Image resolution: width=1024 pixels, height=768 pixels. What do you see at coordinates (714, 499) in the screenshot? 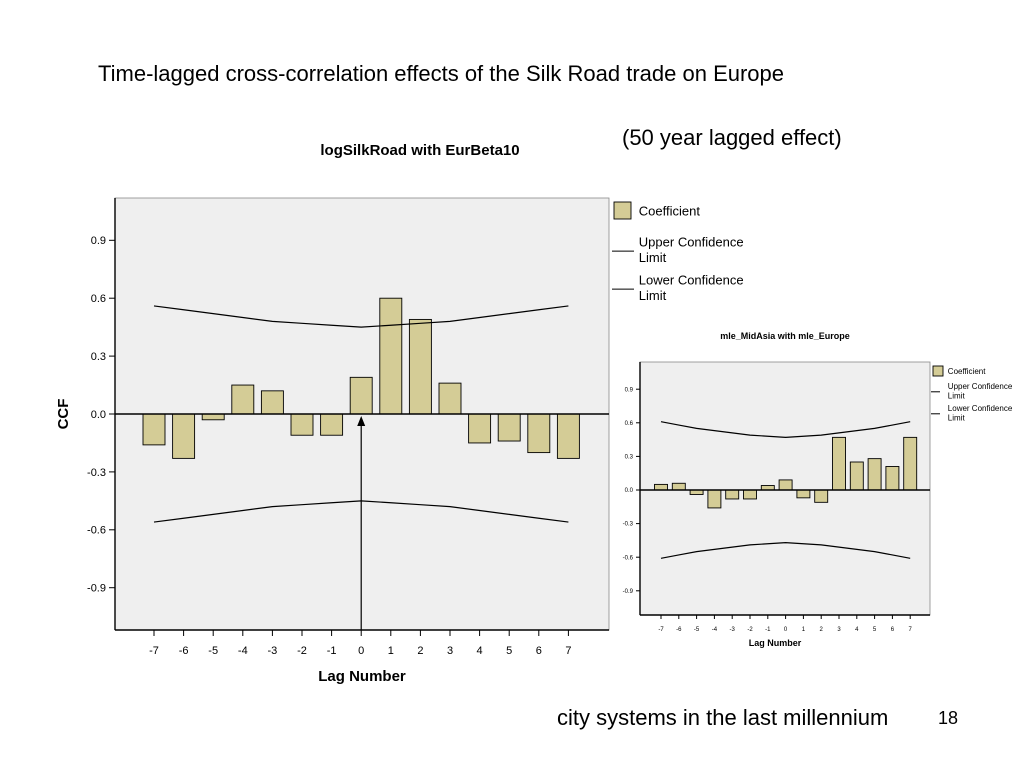
I see `chart2-bar-lag--4` at bounding box center [714, 499].